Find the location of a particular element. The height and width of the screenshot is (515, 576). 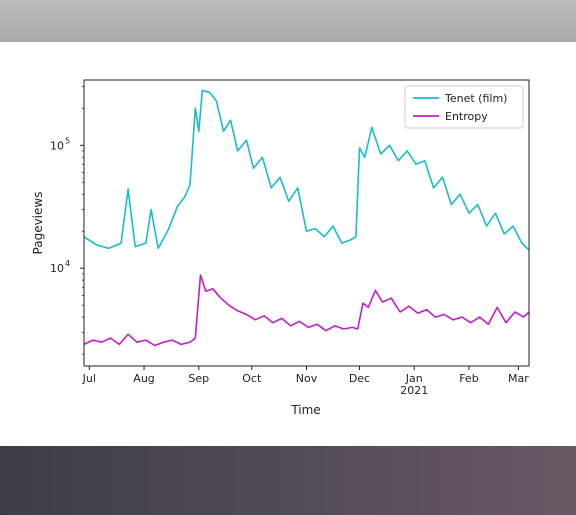

legend-box is located at coordinates (464, 107).